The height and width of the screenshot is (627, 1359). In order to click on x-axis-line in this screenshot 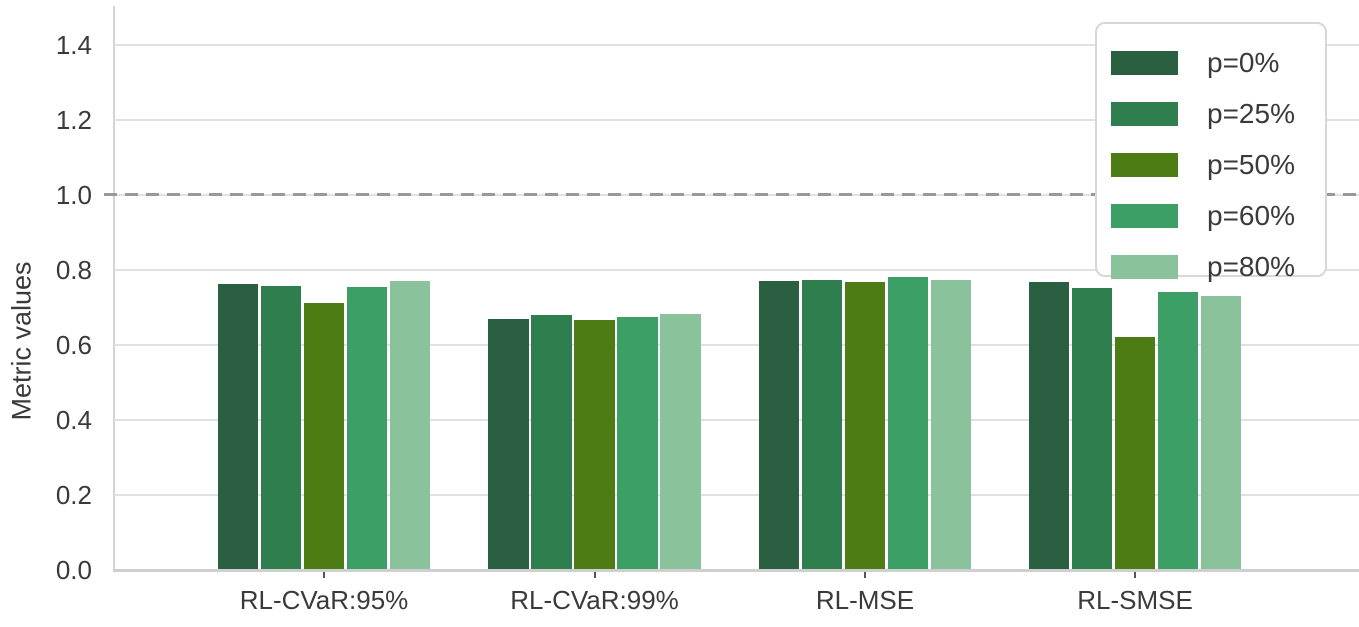, I will do `click(736, 570)`.